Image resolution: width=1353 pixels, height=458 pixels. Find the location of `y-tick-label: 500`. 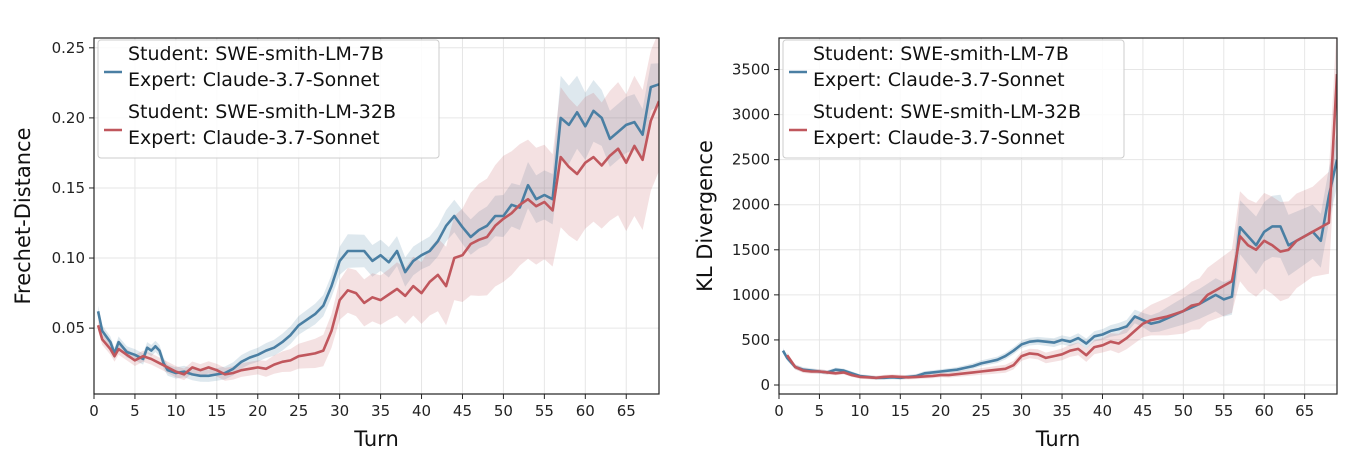

y-tick-label: 500 is located at coordinates (755, 340).